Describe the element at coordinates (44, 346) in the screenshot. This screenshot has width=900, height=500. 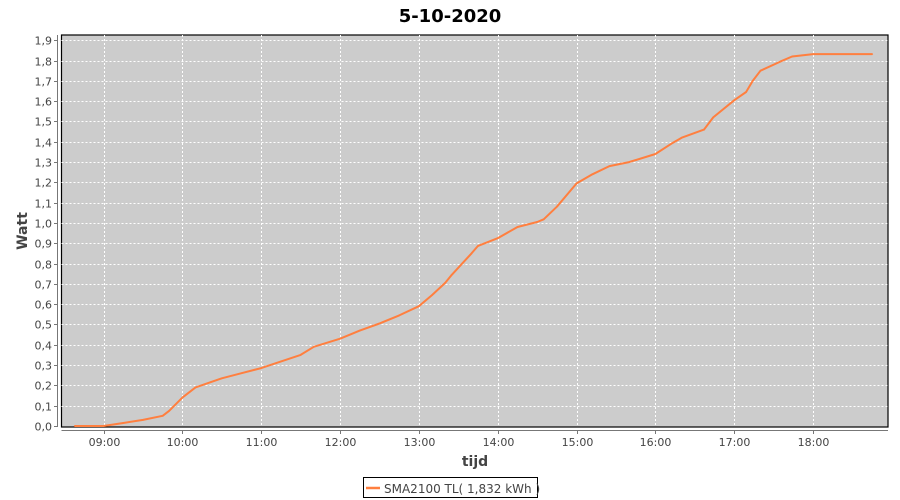
I see `y-tick-label: 0,4` at that location.